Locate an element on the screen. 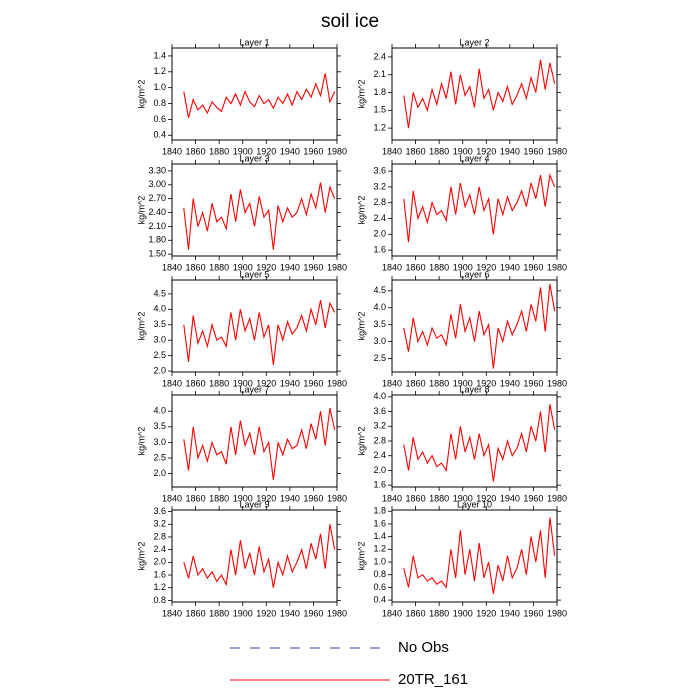 This screenshot has height=700, width=700. y-tick-label: 3.0 is located at coordinates (159, 340).